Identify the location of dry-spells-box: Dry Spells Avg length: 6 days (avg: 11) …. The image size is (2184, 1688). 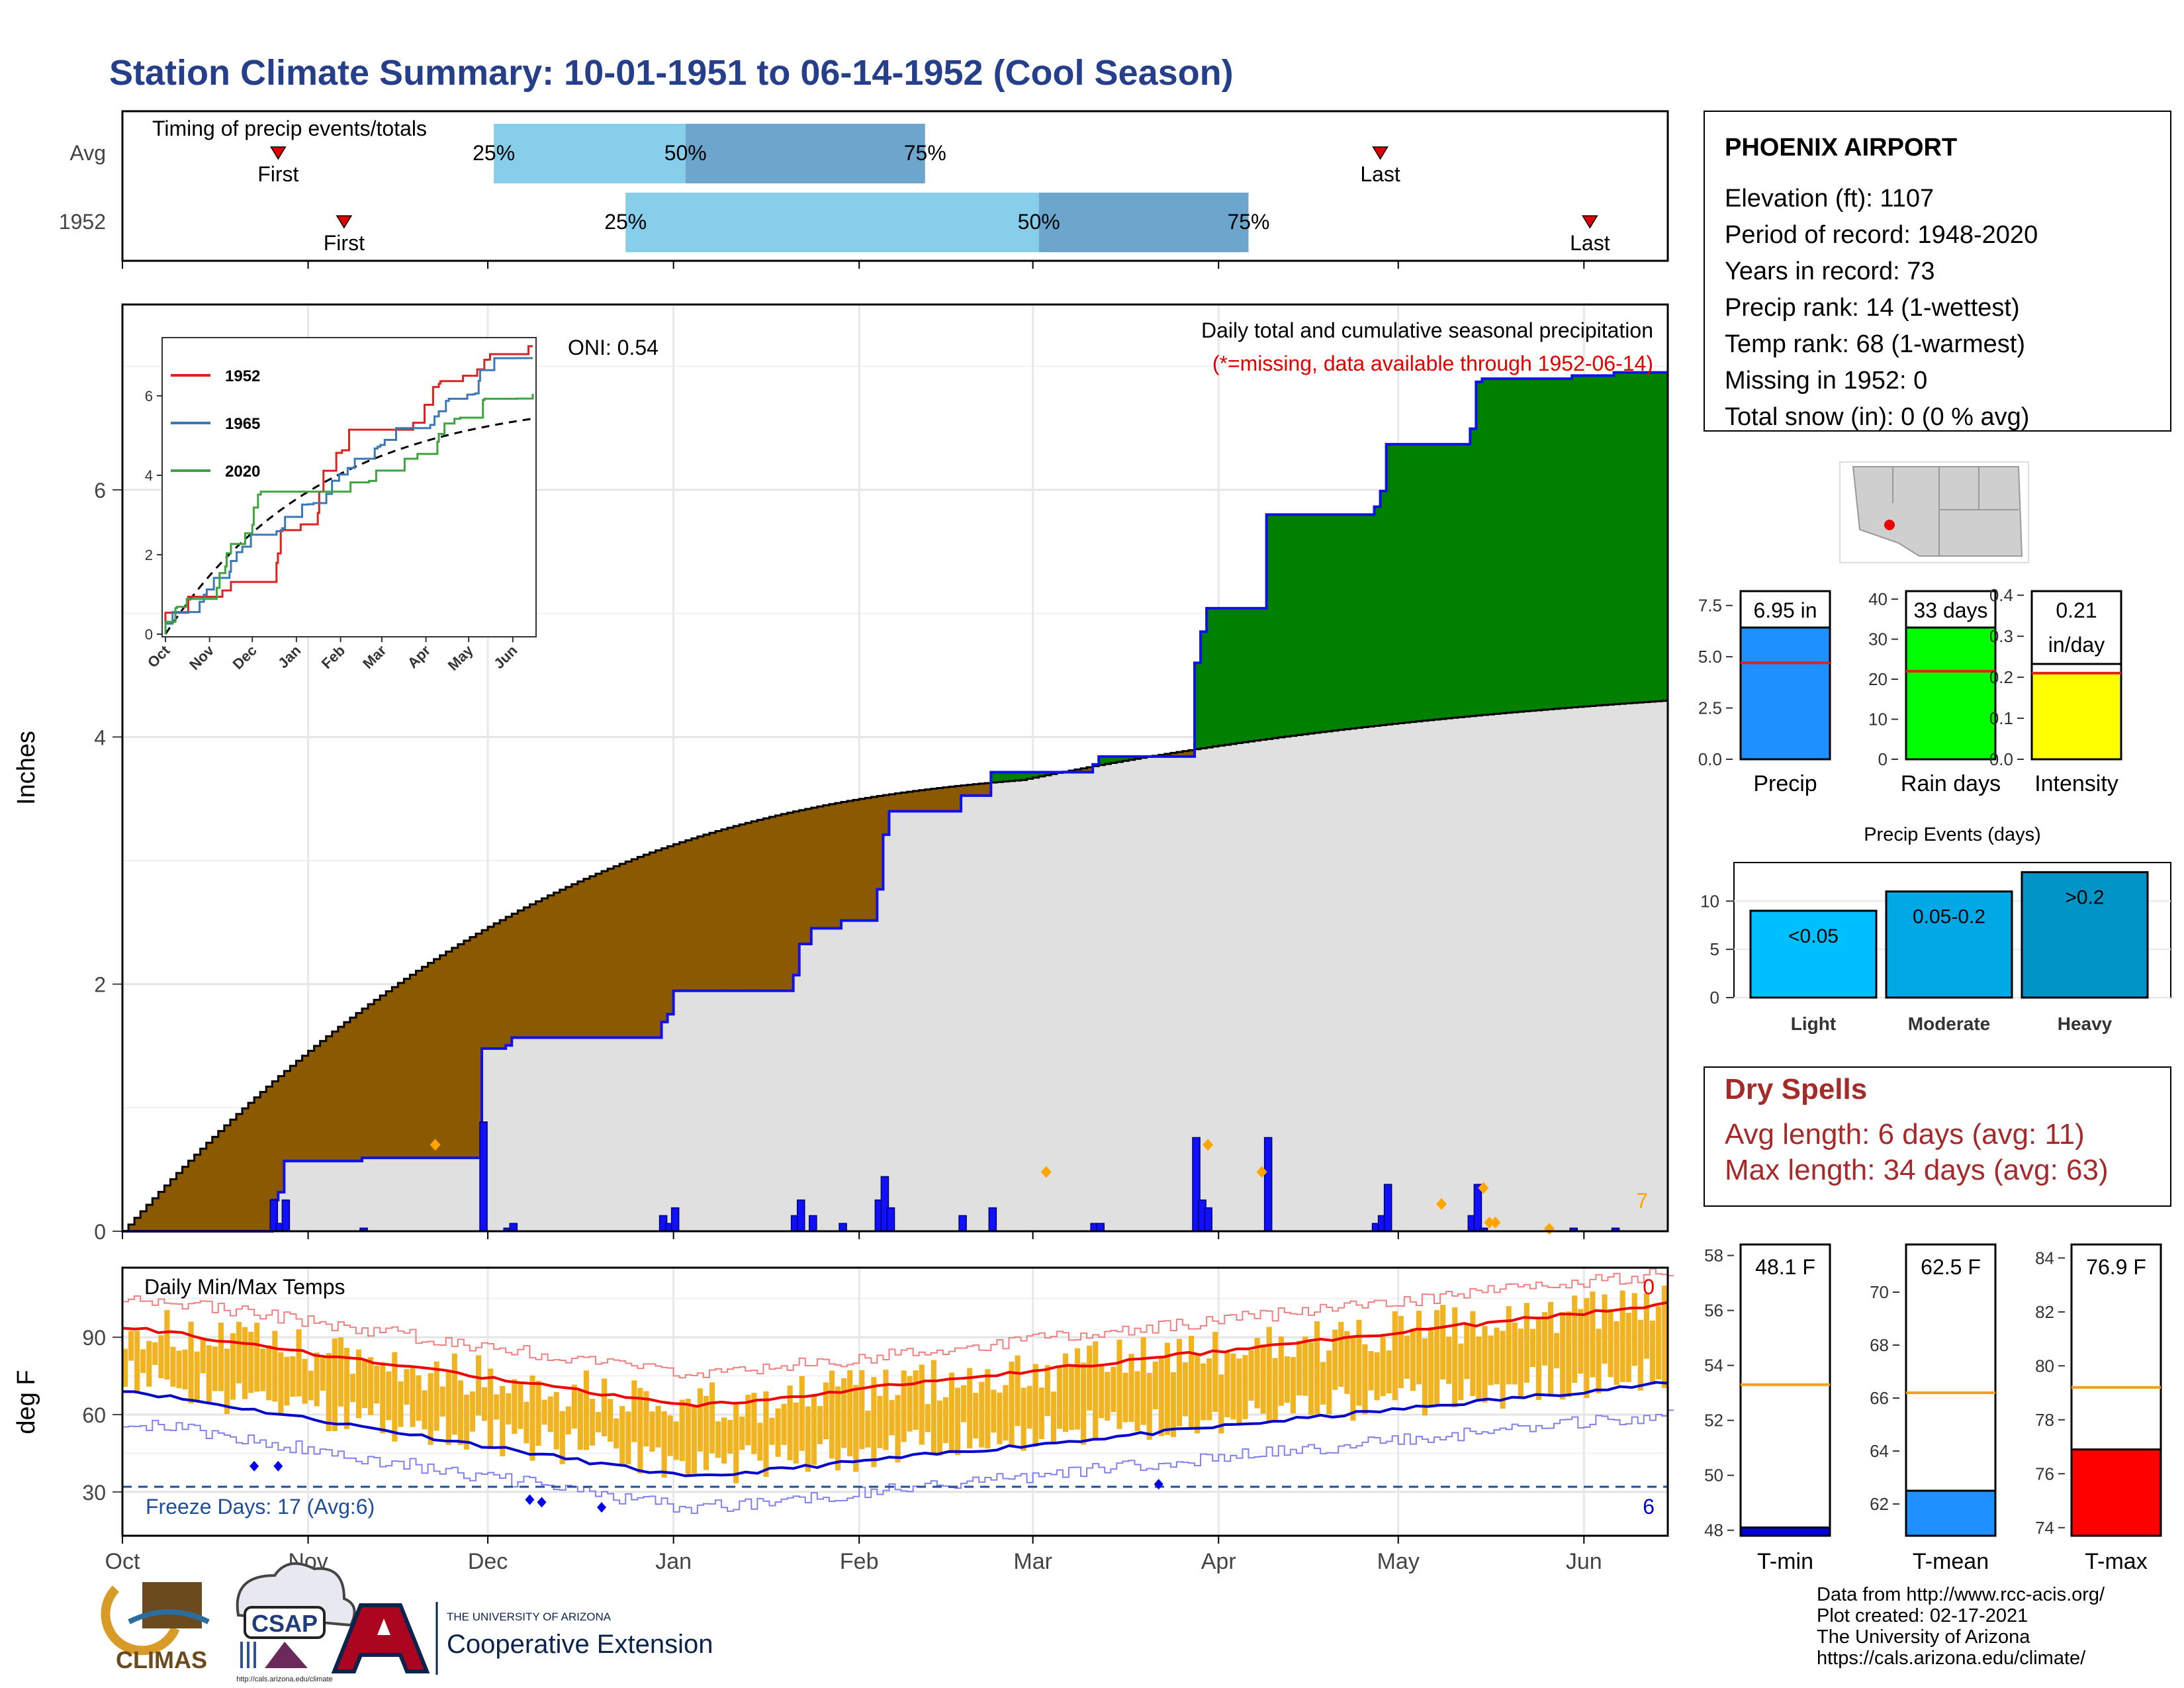
(1937, 1136).